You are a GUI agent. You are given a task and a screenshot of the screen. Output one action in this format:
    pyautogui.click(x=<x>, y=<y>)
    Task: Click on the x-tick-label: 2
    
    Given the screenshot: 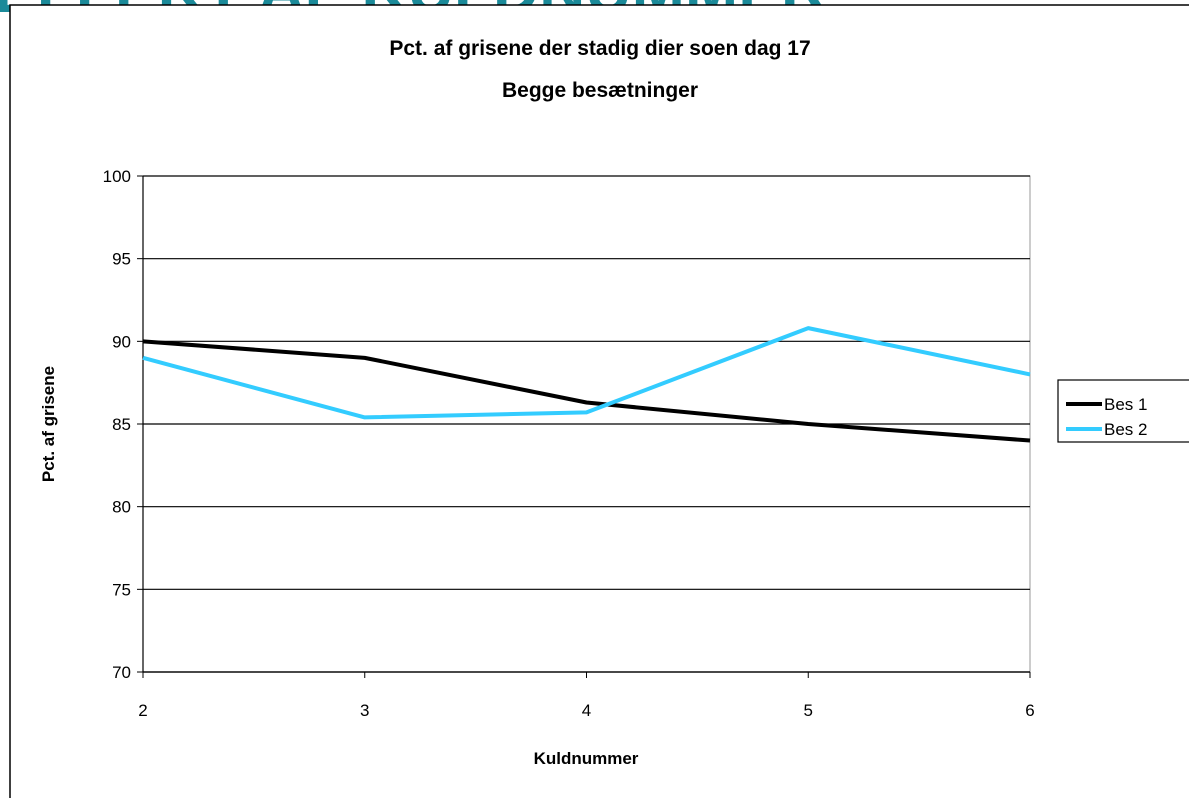 What is the action you would take?
    pyautogui.click(x=142, y=710)
    